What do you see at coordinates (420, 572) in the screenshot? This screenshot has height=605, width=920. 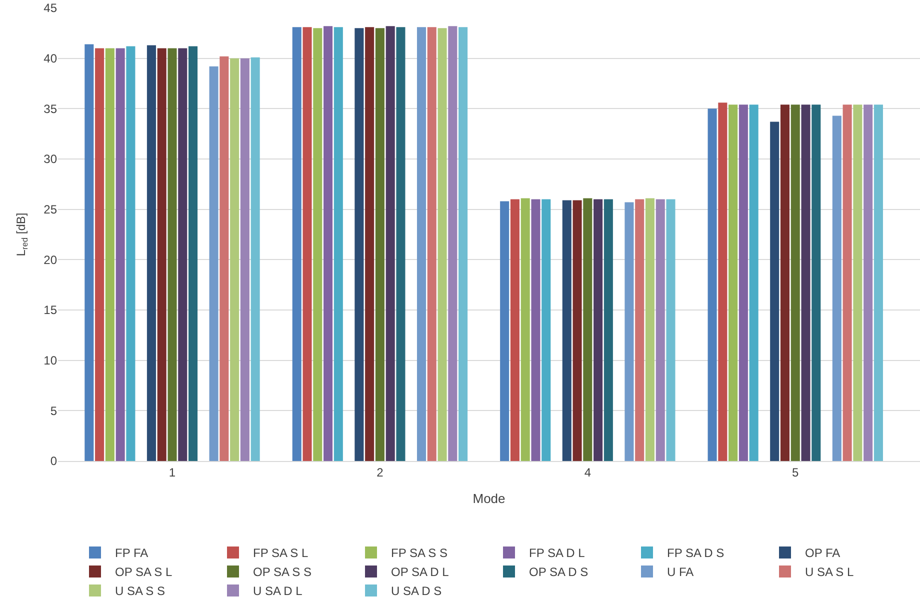 I see `legend-label: OP SA D L` at bounding box center [420, 572].